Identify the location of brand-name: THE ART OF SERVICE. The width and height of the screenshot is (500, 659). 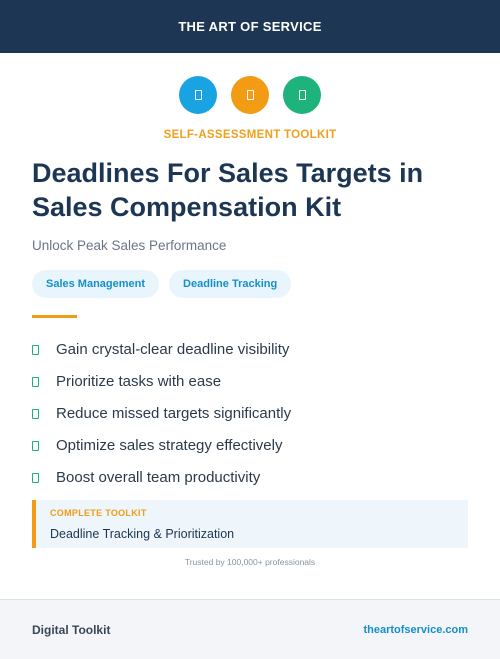
(250, 26).